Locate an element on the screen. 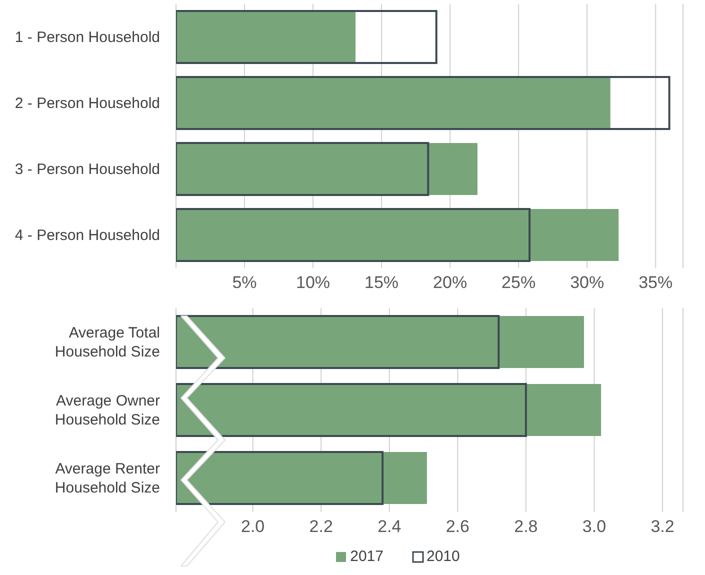  y-tick-label: 4 - Person Household is located at coordinates (87, 235).